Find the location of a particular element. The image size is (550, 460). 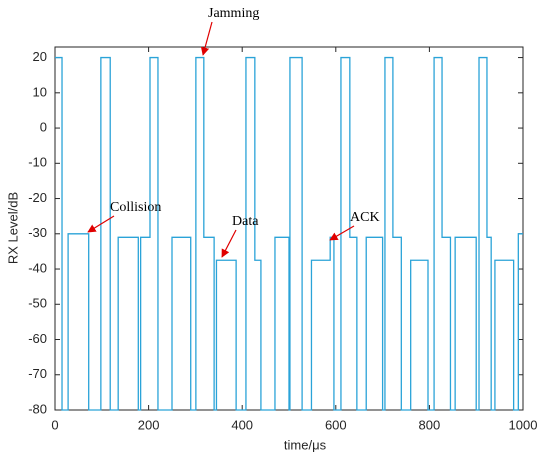

y-tick-label: 20 is located at coordinates (40, 56).